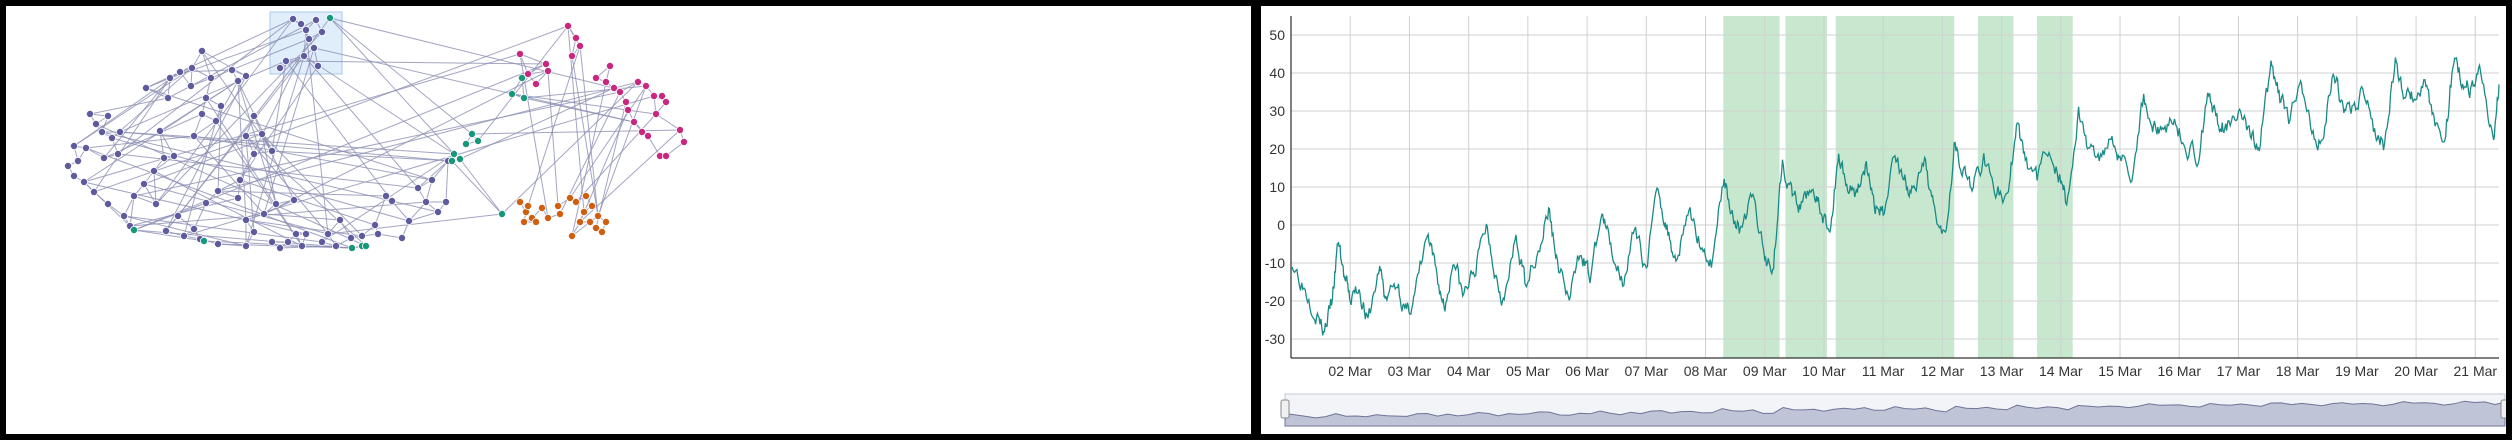 The width and height of the screenshot is (2512, 440). What do you see at coordinates (1285, 409) in the screenshot?
I see `navigator-handle-left` at bounding box center [1285, 409].